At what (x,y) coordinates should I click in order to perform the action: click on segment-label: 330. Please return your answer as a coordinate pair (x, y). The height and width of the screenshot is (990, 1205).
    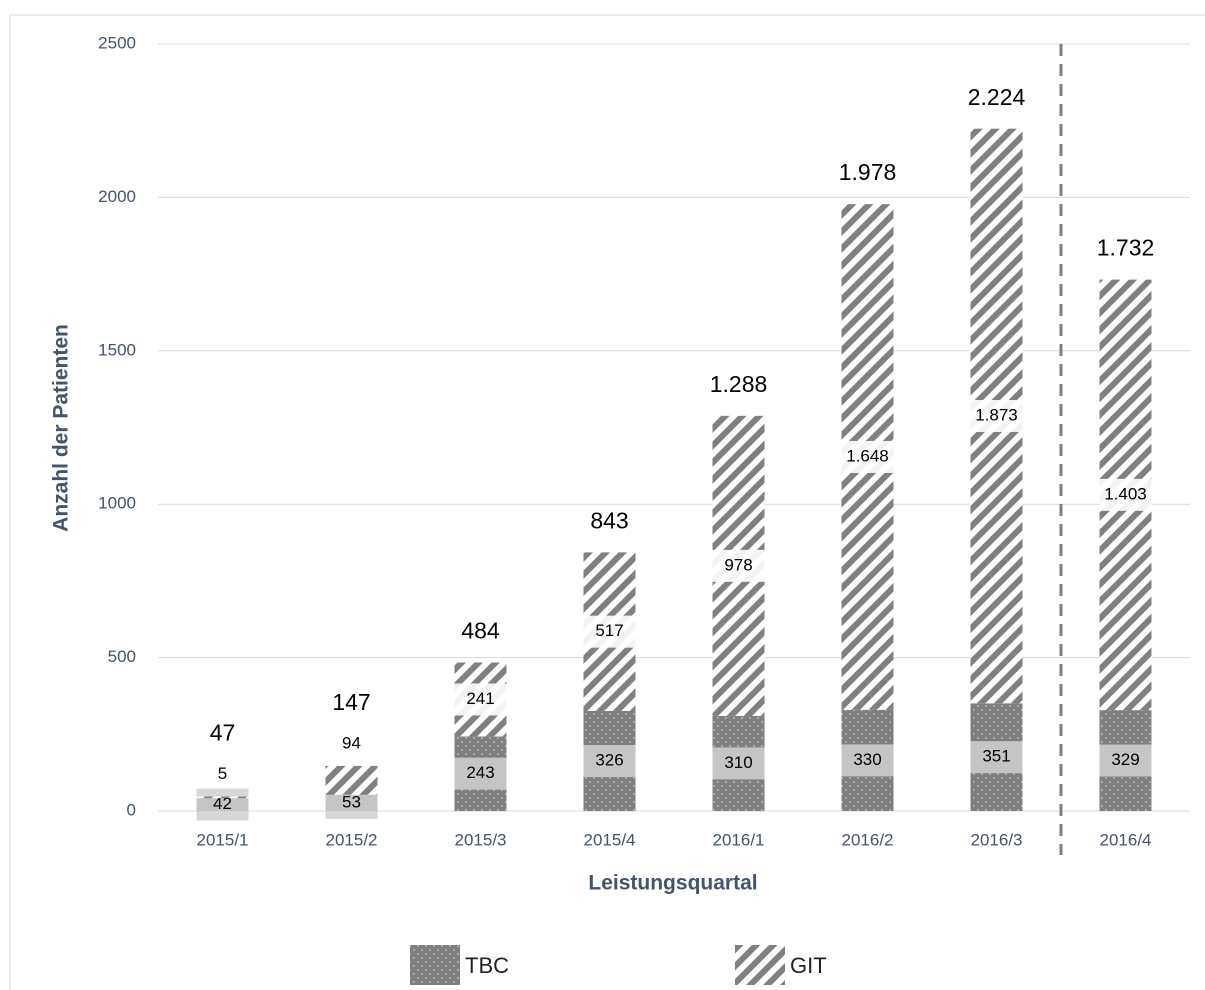
    Looking at the image, I should click on (867, 759).